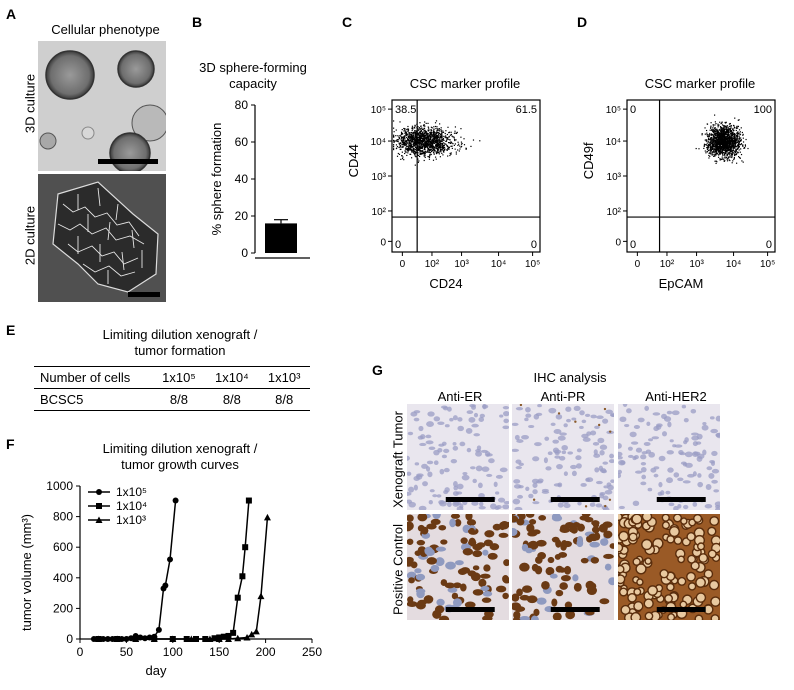 This screenshot has height=690, width=794. I want to click on quadrant-label-top-right: 61.5, so click(526, 110).